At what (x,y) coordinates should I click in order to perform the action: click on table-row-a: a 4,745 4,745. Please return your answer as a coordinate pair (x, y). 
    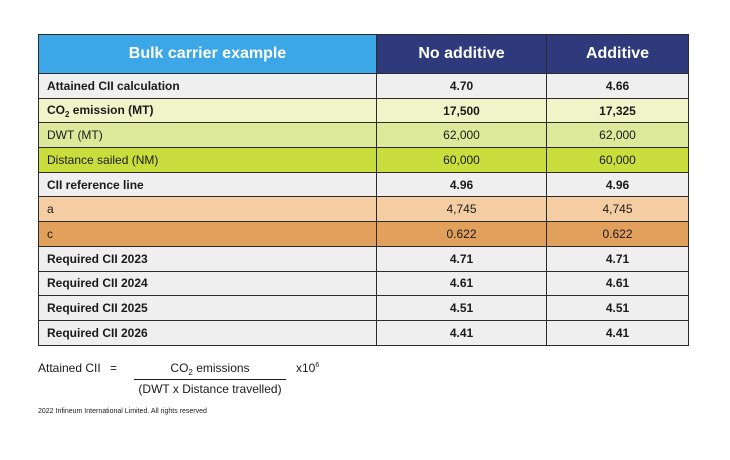
    Looking at the image, I should click on (363, 209).